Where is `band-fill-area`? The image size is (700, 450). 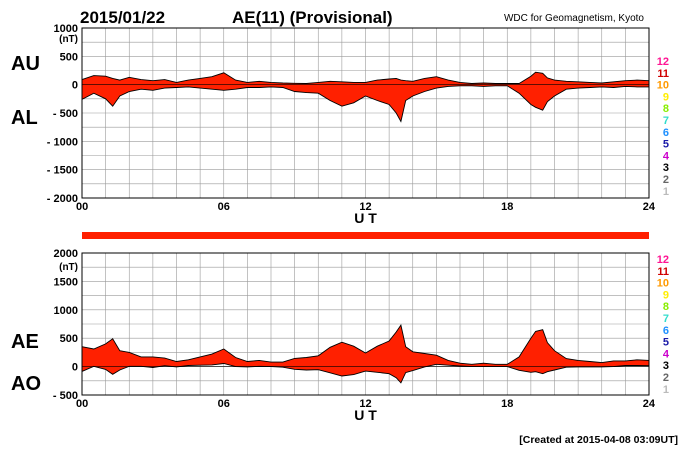 band-fill-area is located at coordinates (365, 354).